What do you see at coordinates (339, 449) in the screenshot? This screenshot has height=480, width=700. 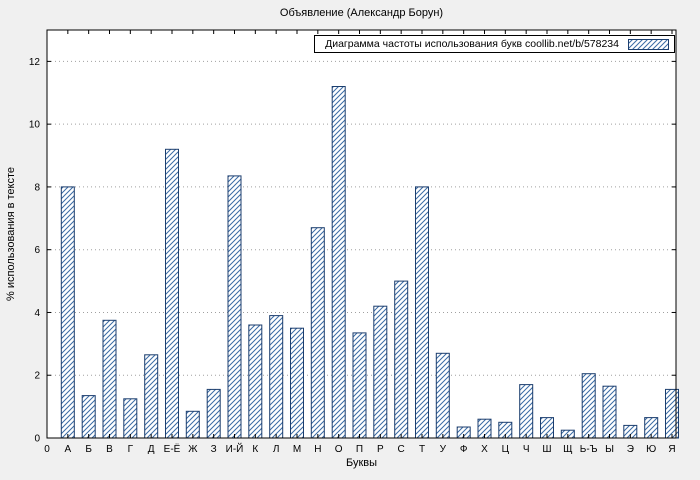 I see `x-tick-label: О` at bounding box center [339, 449].